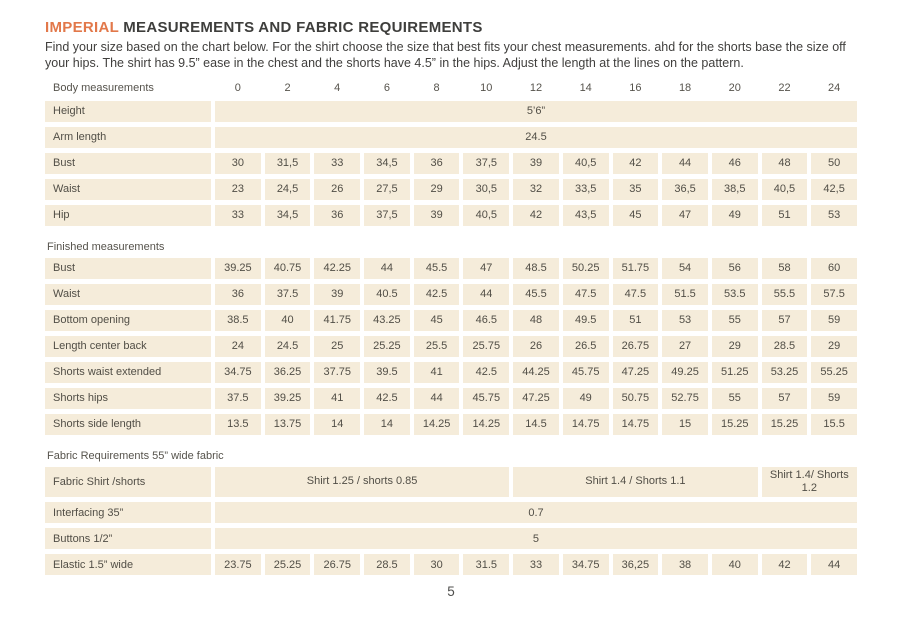  What do you see at coordinates (436, 346) in the screenshot?
I see `value-cell: 25.5` at bounding box center [436, 346].